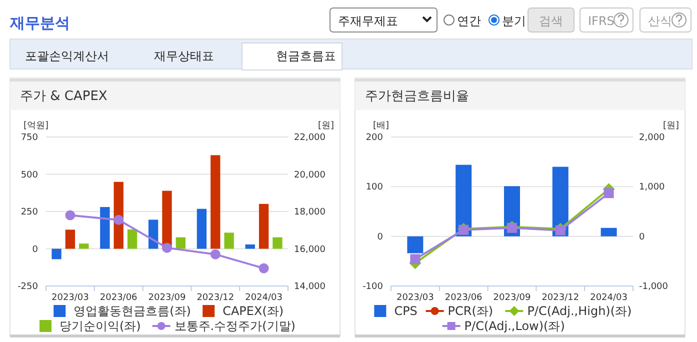 Image resolution: width=697 pixels, height=342 pixels. What do you see at coordinates (375, 187) in the screenshot?
I see `y-tick-label: 100` at bounding box center [375, 187].